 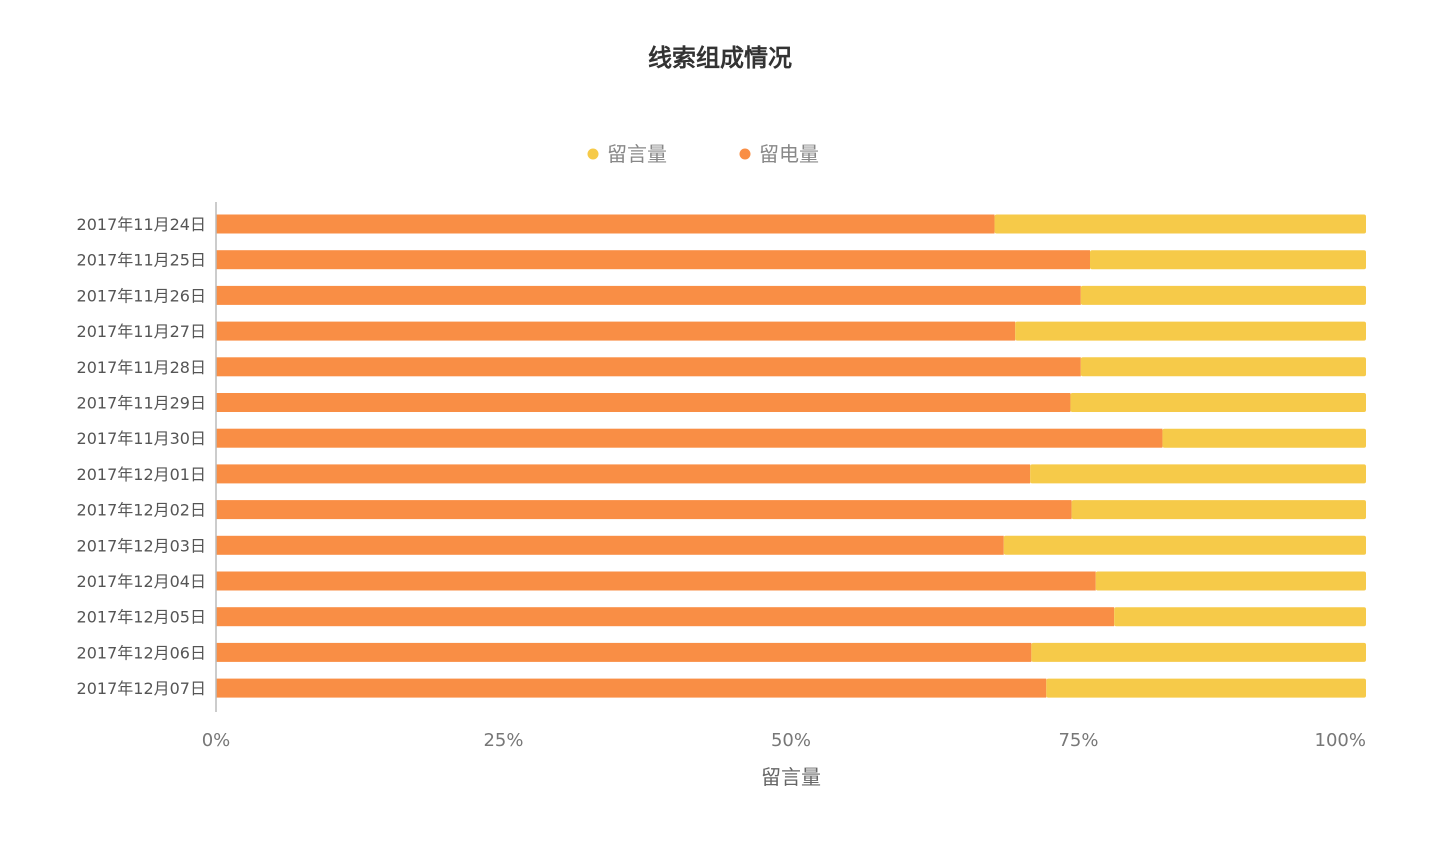 What do you see at coordinates (745, 154) in the screenshot?
I see `legend-swatch-liudian` at bounding box center [745, 154].